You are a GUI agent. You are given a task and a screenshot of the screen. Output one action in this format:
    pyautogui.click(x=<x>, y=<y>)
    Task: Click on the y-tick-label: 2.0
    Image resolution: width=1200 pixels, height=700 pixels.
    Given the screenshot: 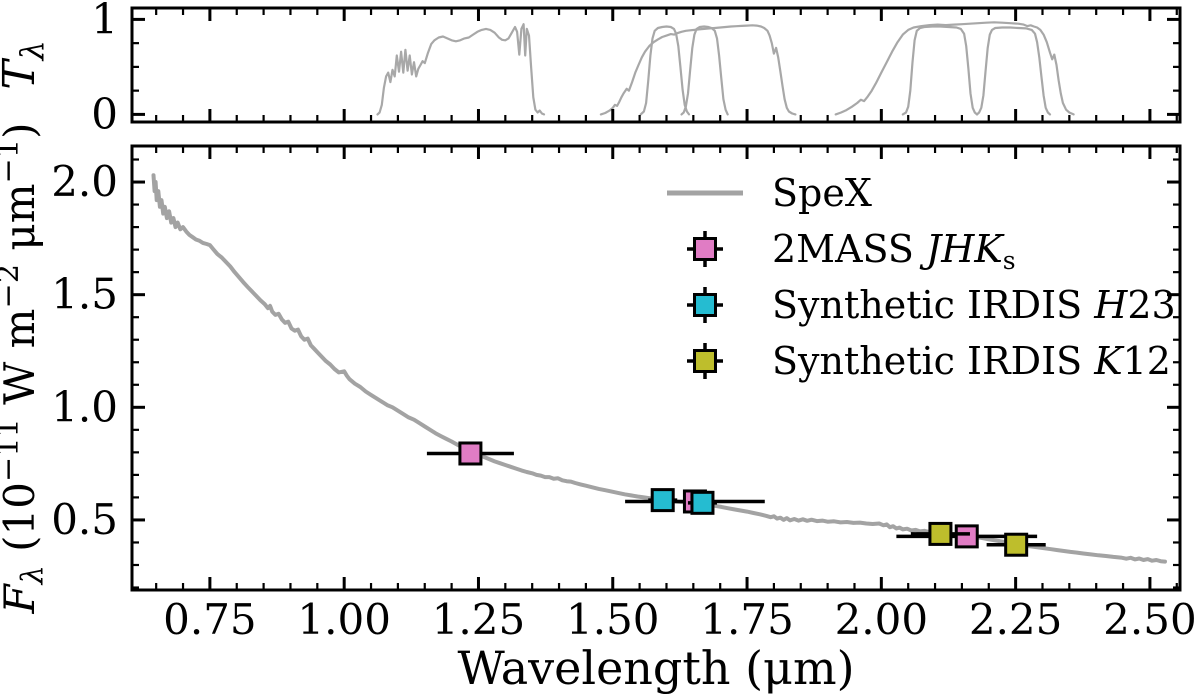 What is the action you would take?
    pyautogui.click(x=84, y=181)
    